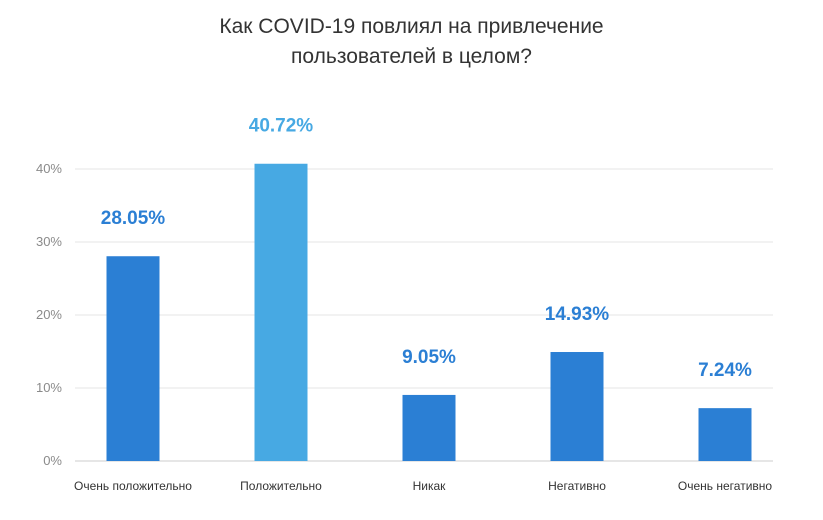  Describe the element at coordinates (49, 241) in the screenshot. I see `y-tick-label-30: 30%` at that location.